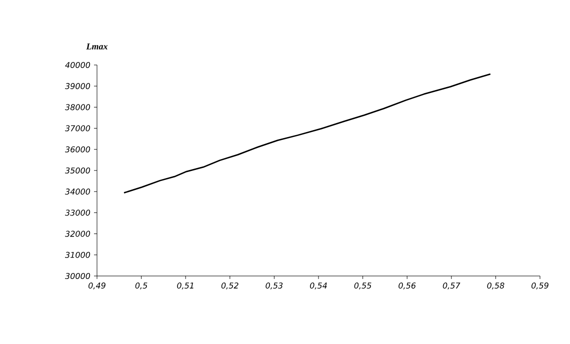  What do you see at coordinates (77, 255) in the screenshot?
I see `y-tick-label: 31000` at bounding box center [77, 255].